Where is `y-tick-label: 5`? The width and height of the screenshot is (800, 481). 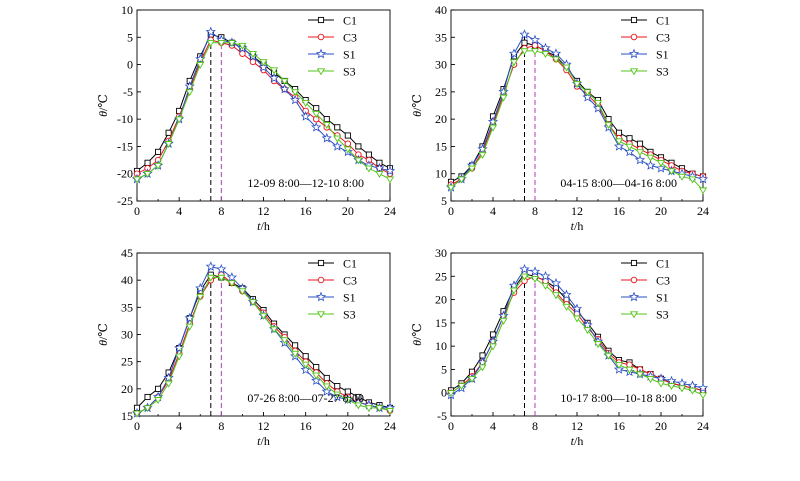 y-tick-label: 5 is located at coordinates (444, 201).